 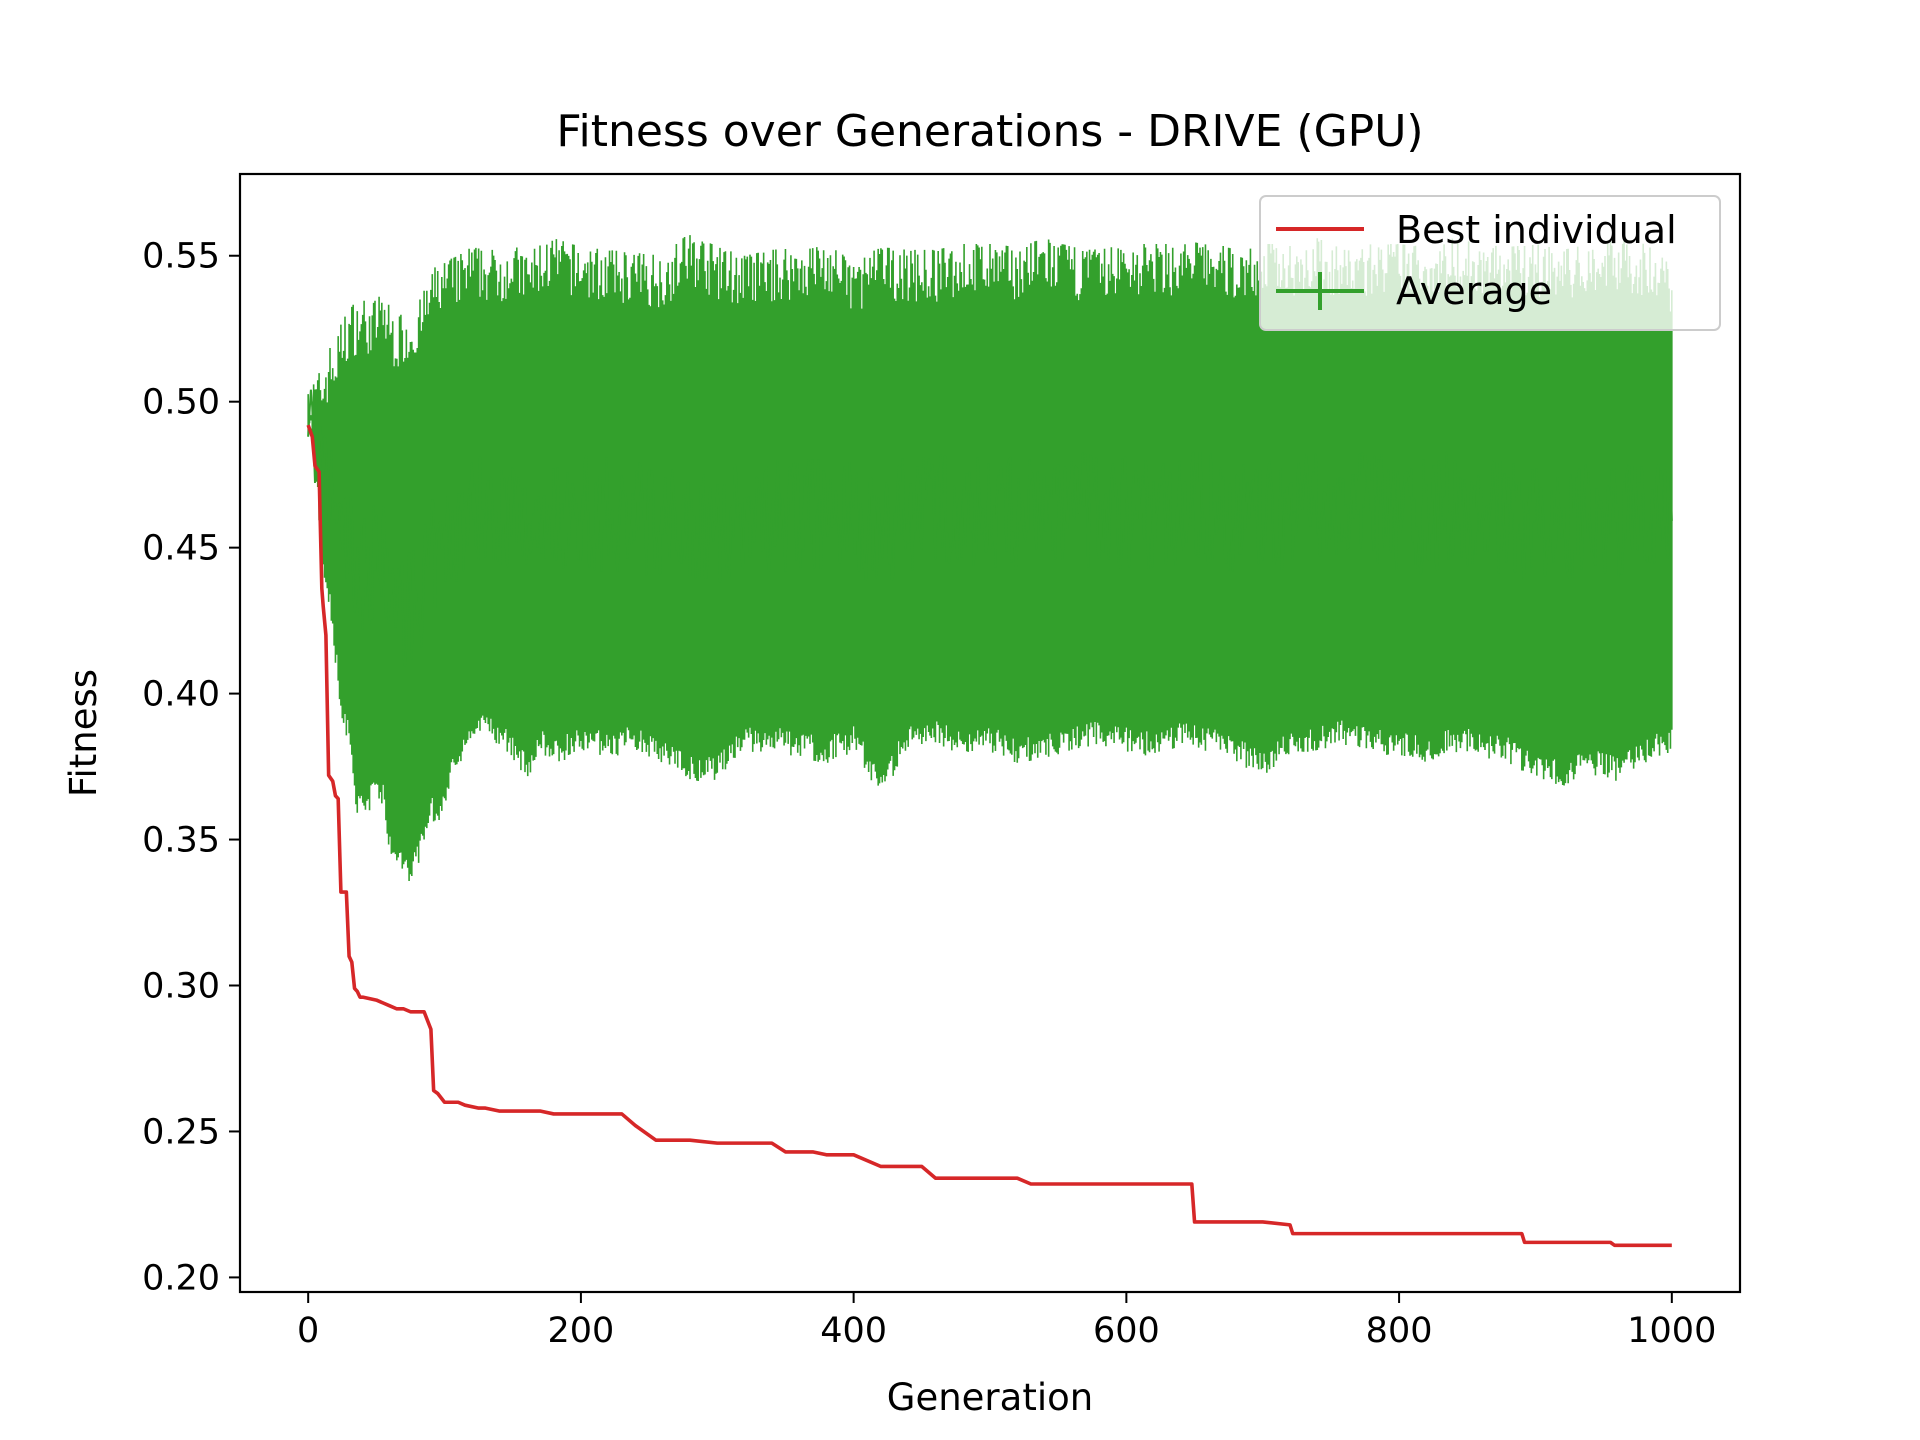 What do you see at coordinates (181, 1132) in the screenshot?
I see `y-tick-label: 0.25` at bounding box center [181, 1132].